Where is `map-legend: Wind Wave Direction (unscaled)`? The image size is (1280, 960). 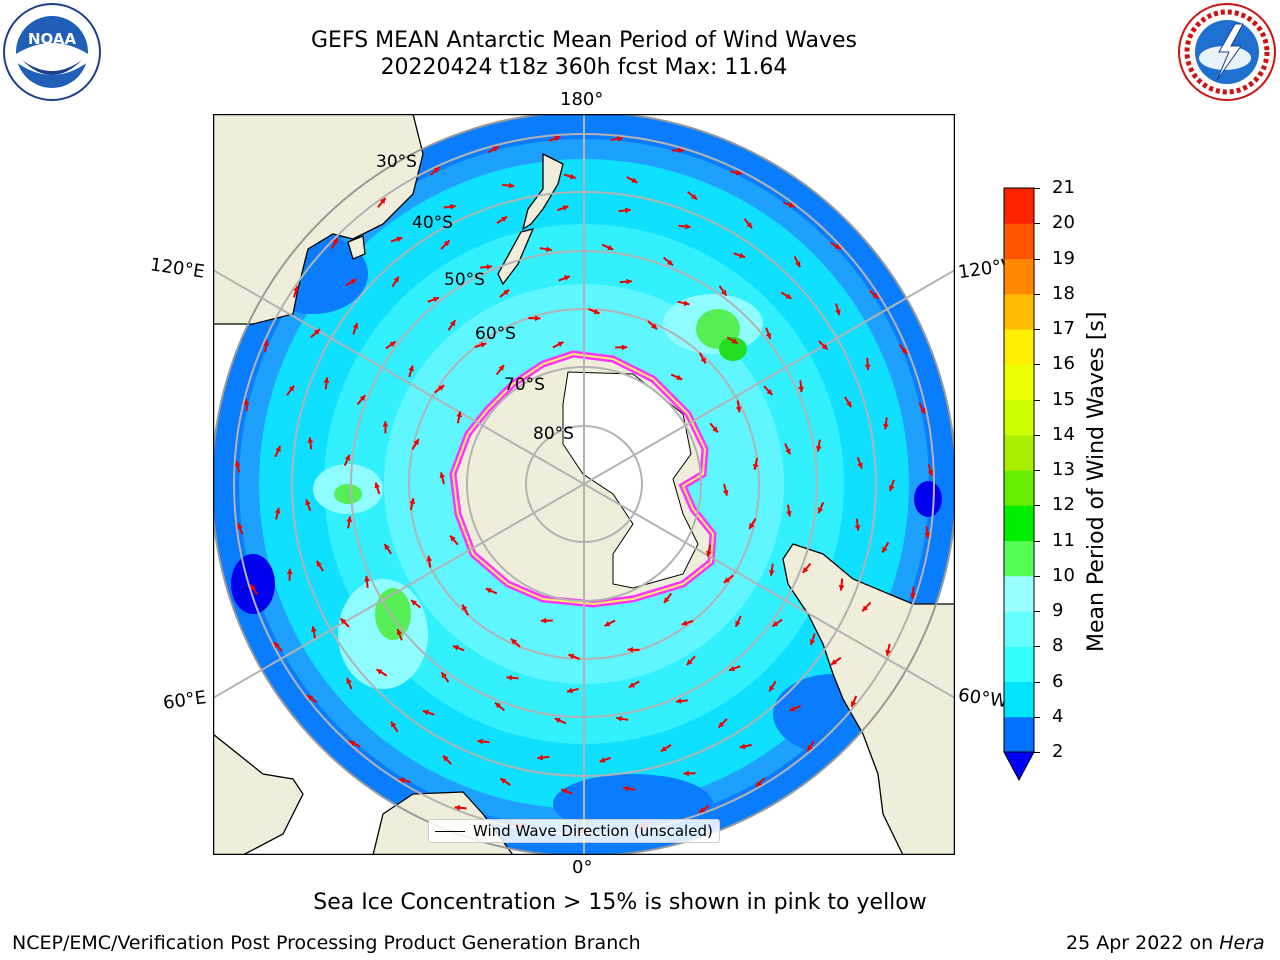
map-legend: Wind Wave Direction (unscaled) is located at coordinates (574, 831).